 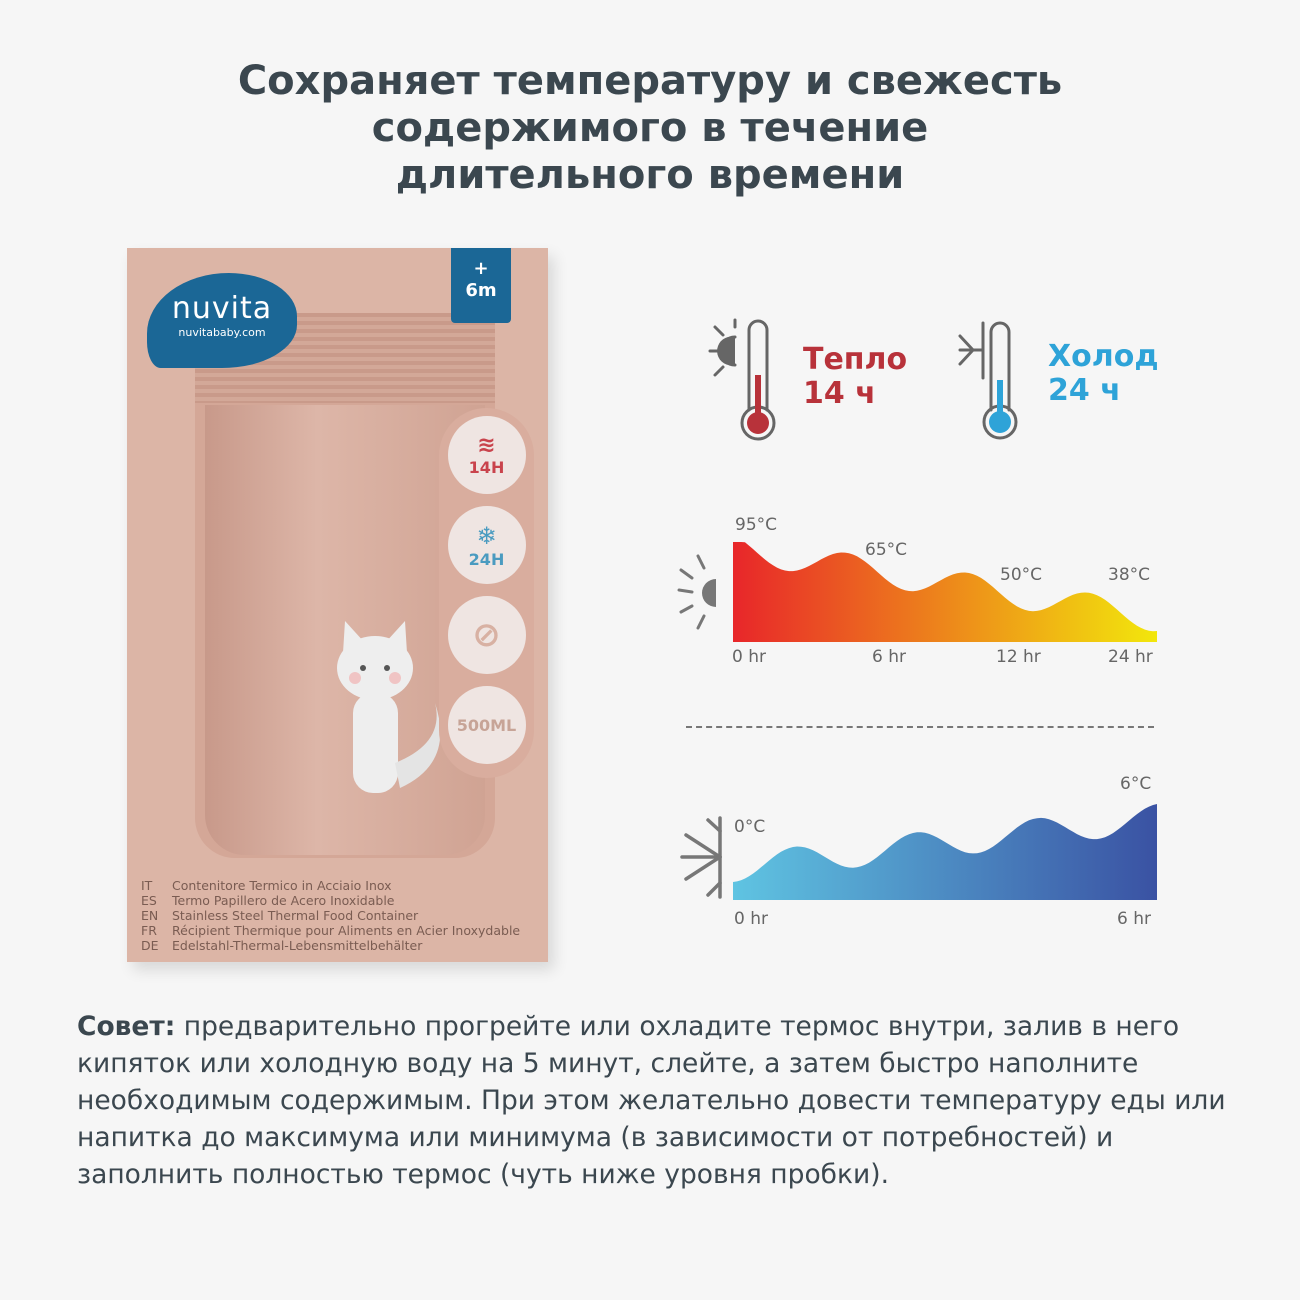 I want to click on data-label: 0°C, so click(x=750, y=827).